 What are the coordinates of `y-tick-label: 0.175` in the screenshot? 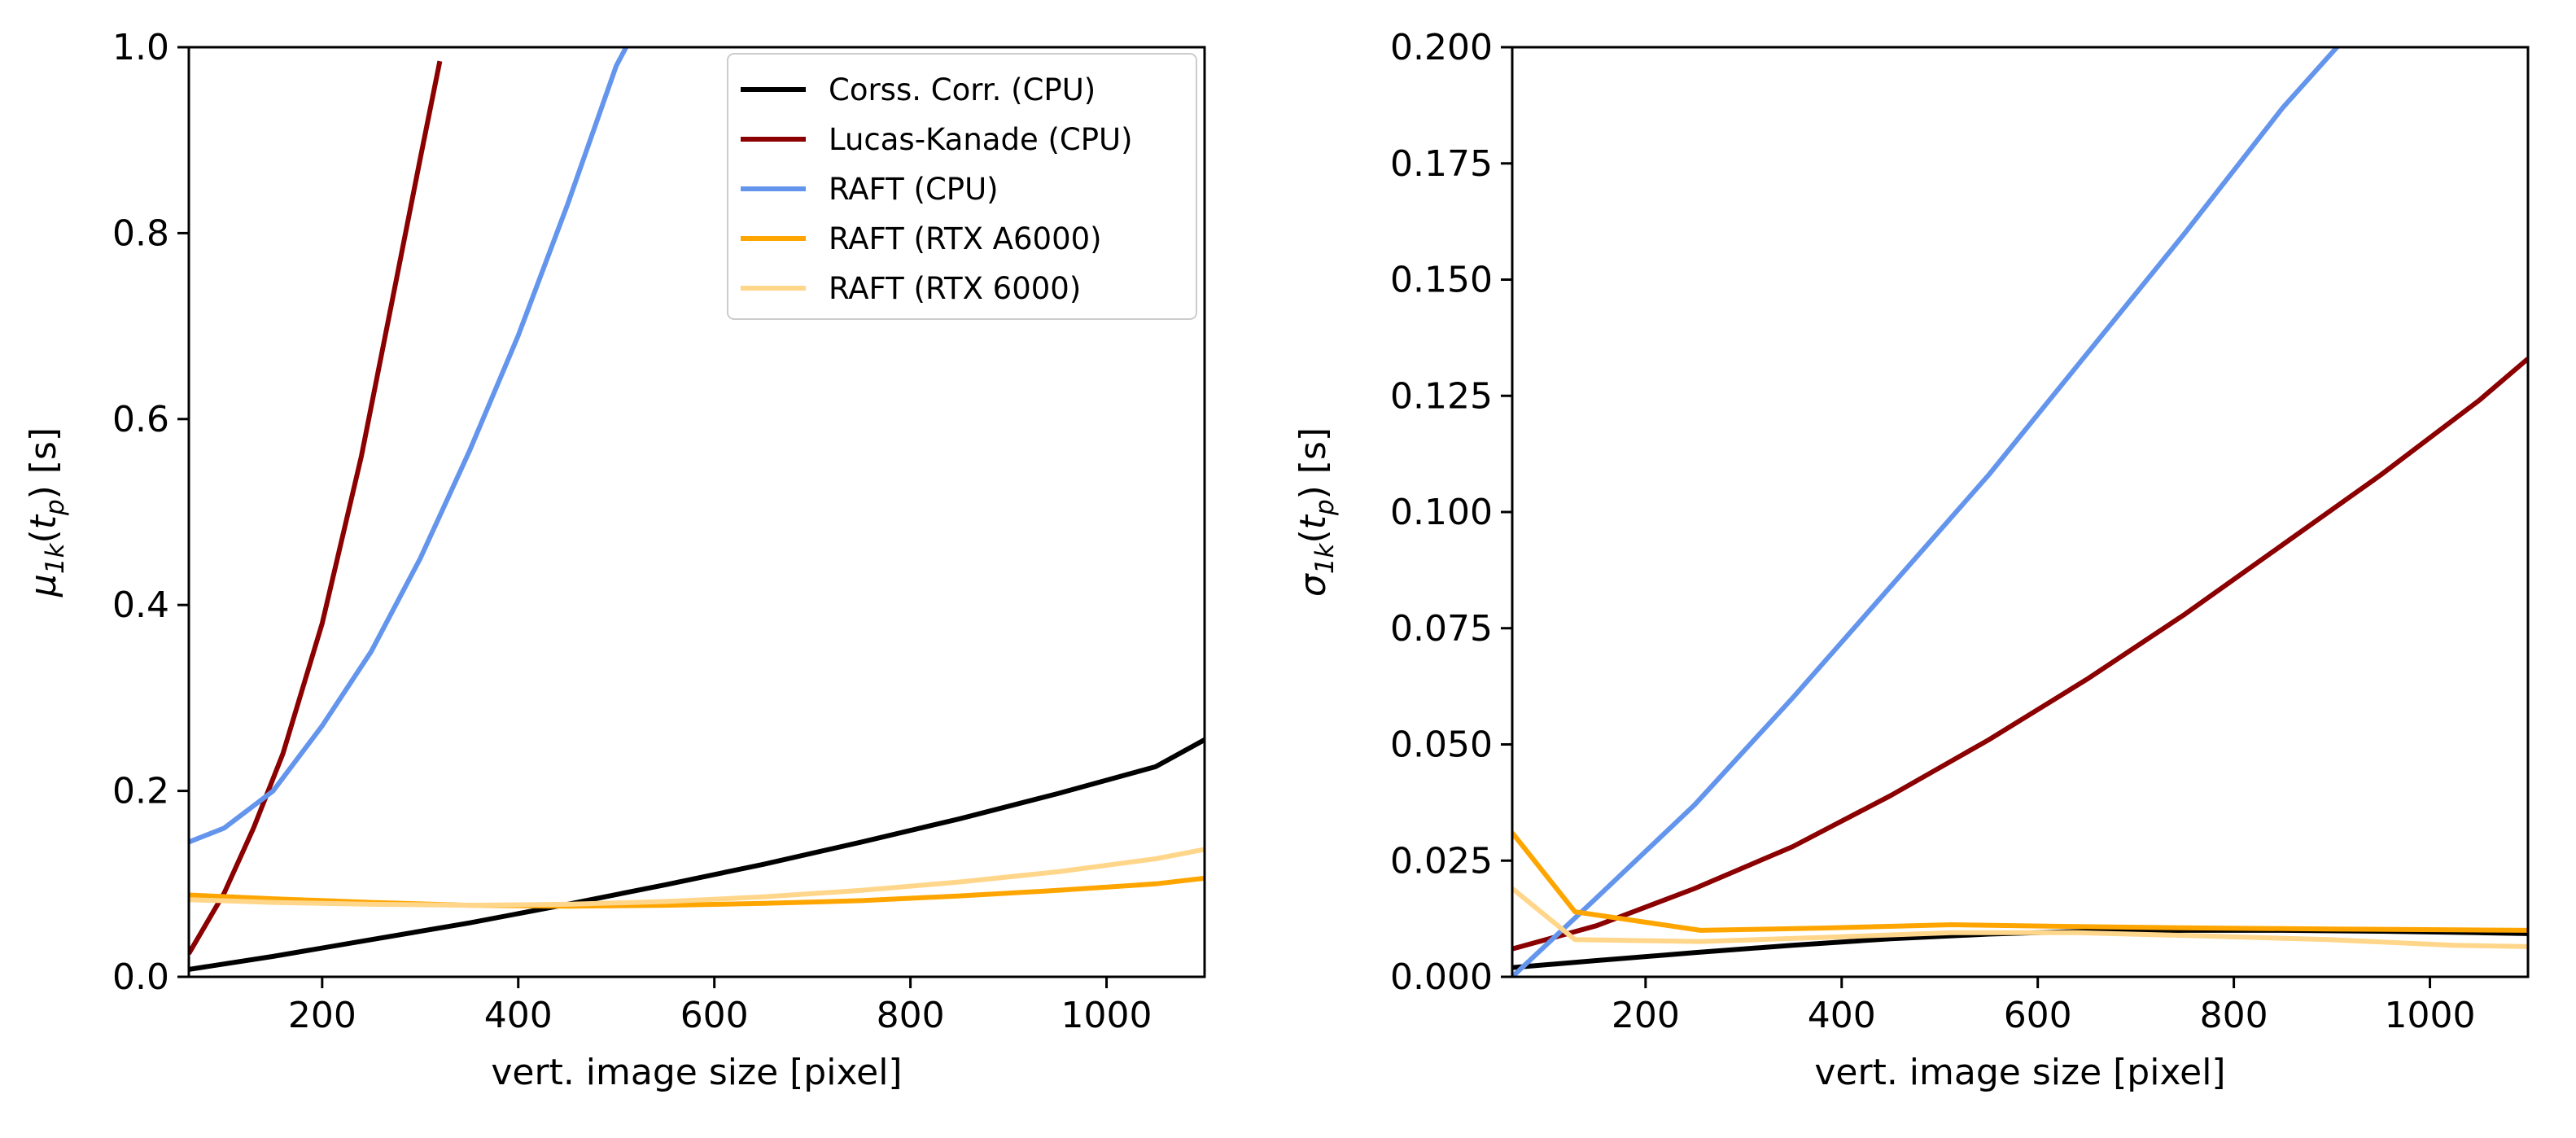 It's located at (1441, 164).